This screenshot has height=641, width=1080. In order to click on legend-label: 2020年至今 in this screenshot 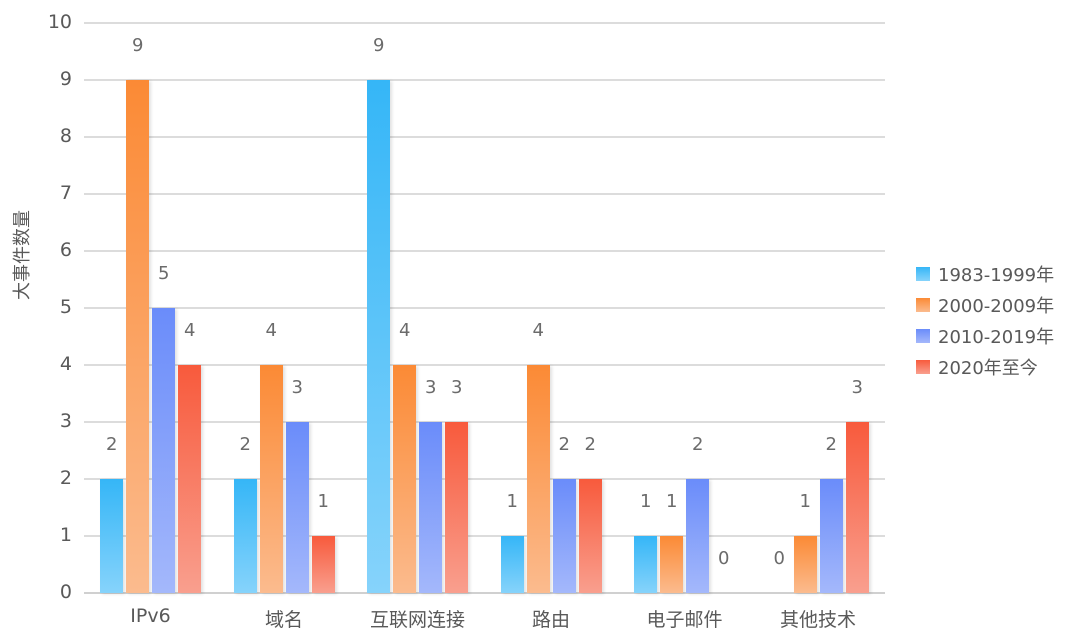, I will do `click(988, 368)`.